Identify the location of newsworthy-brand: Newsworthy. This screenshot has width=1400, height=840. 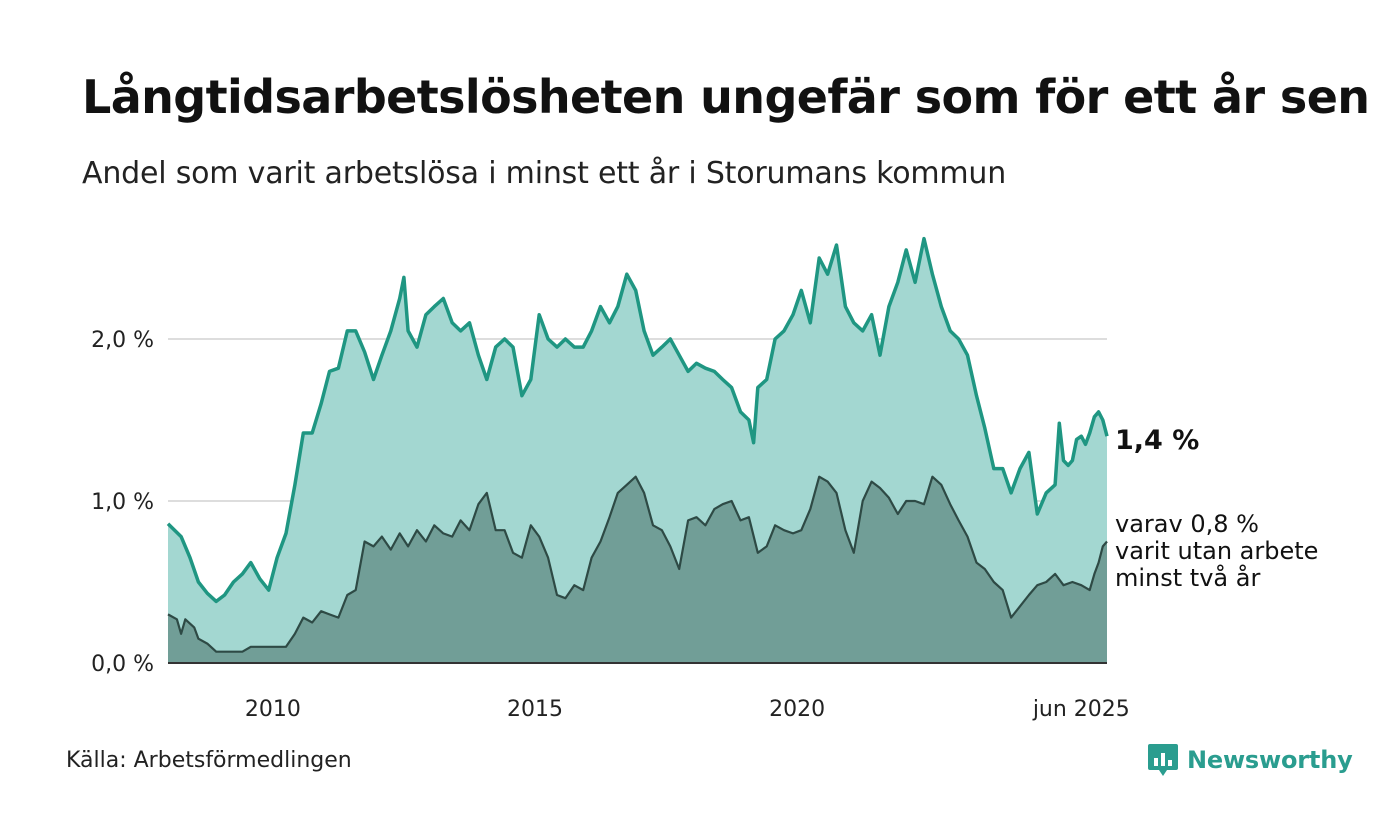
(1250, 760).